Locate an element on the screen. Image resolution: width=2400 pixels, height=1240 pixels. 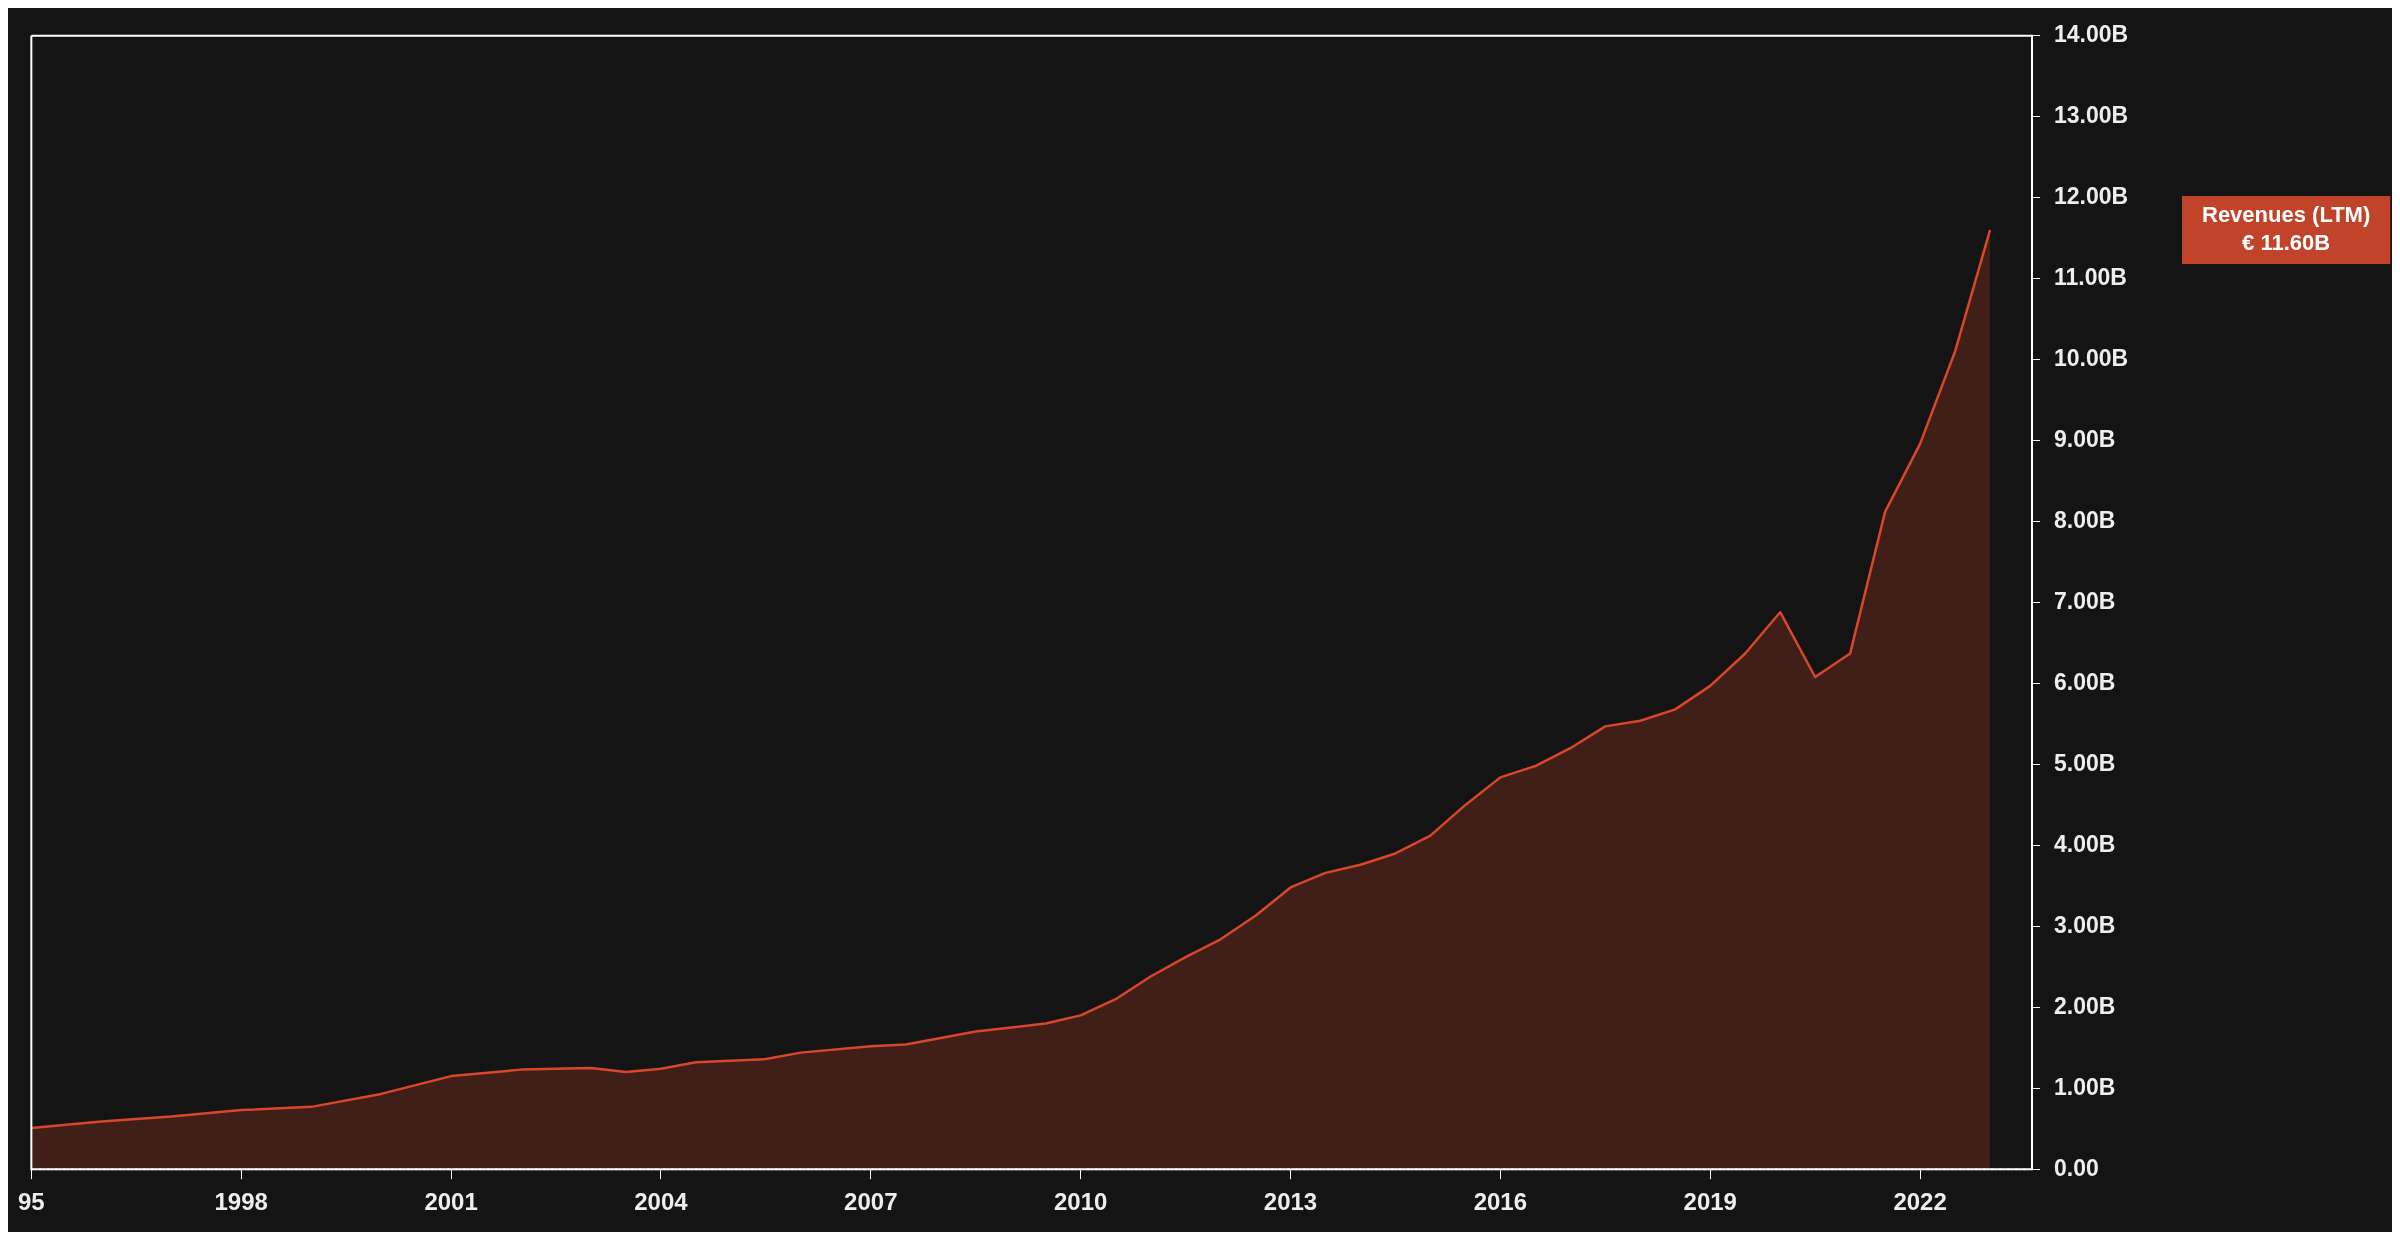
x-tick-label: 2022 is located at coordinates (1920, 1202).